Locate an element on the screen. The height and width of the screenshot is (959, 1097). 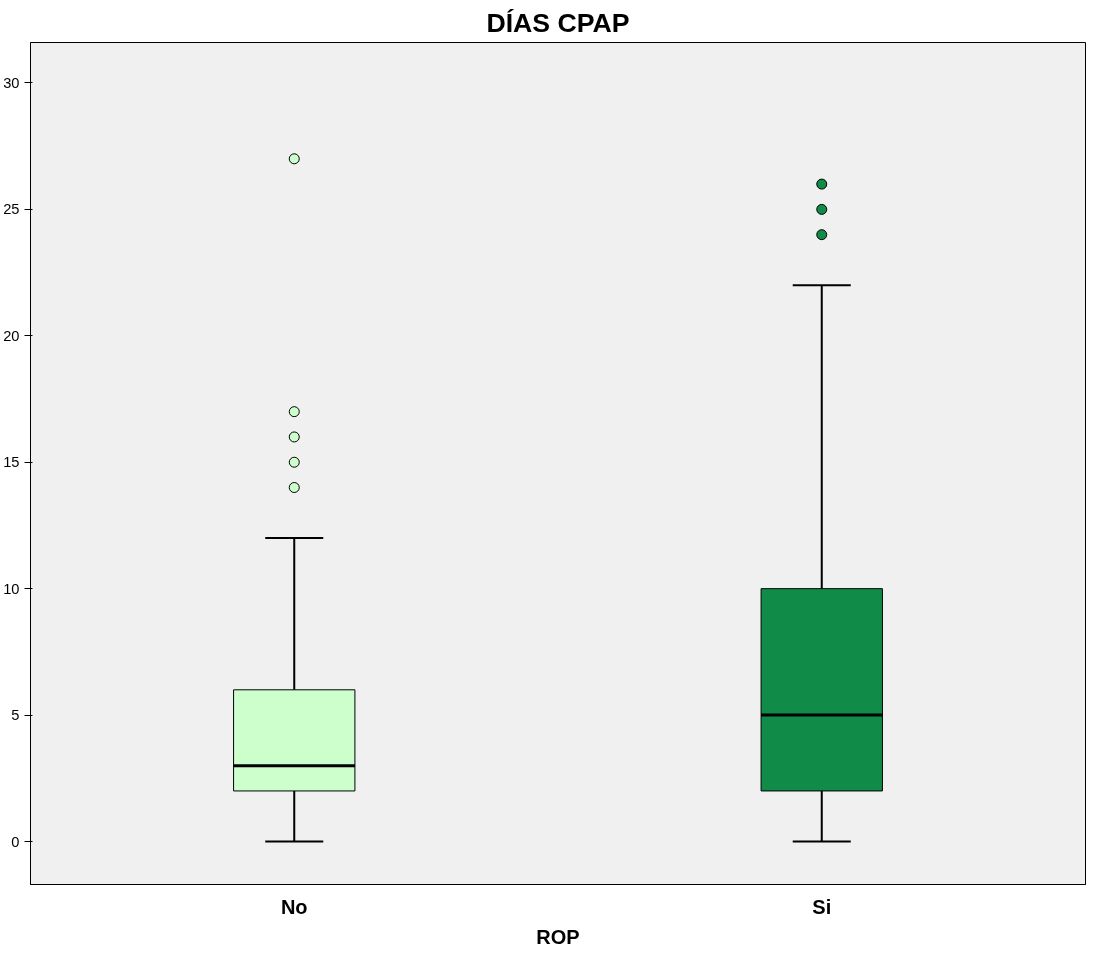
chart-title: DÍAS CPAP is located at coordinates (558, 22).